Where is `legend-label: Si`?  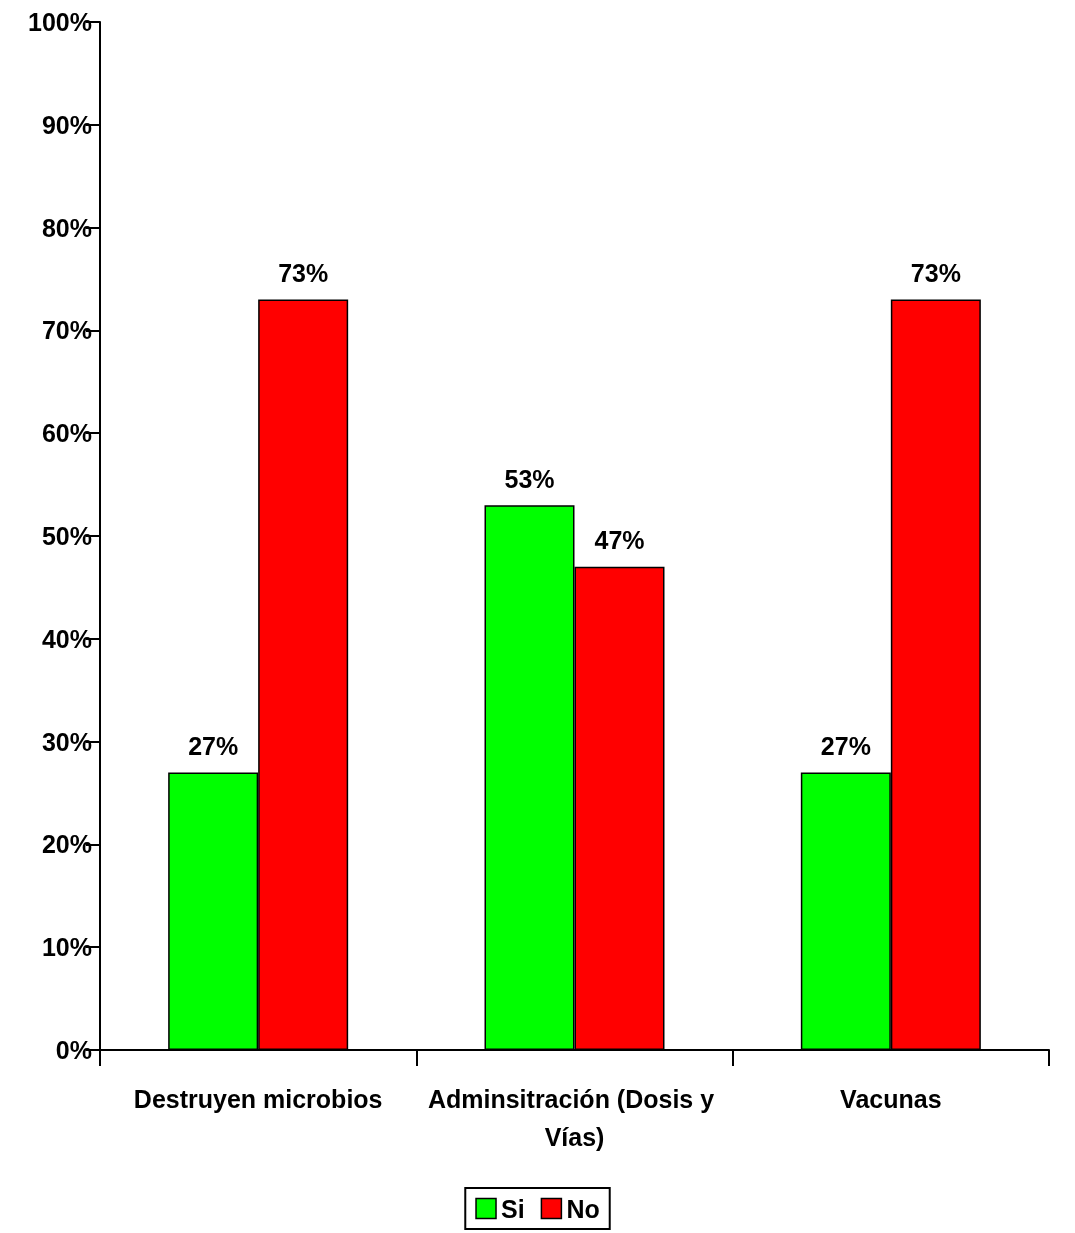
legend-label: Si is located at coordinates (513, 1208).